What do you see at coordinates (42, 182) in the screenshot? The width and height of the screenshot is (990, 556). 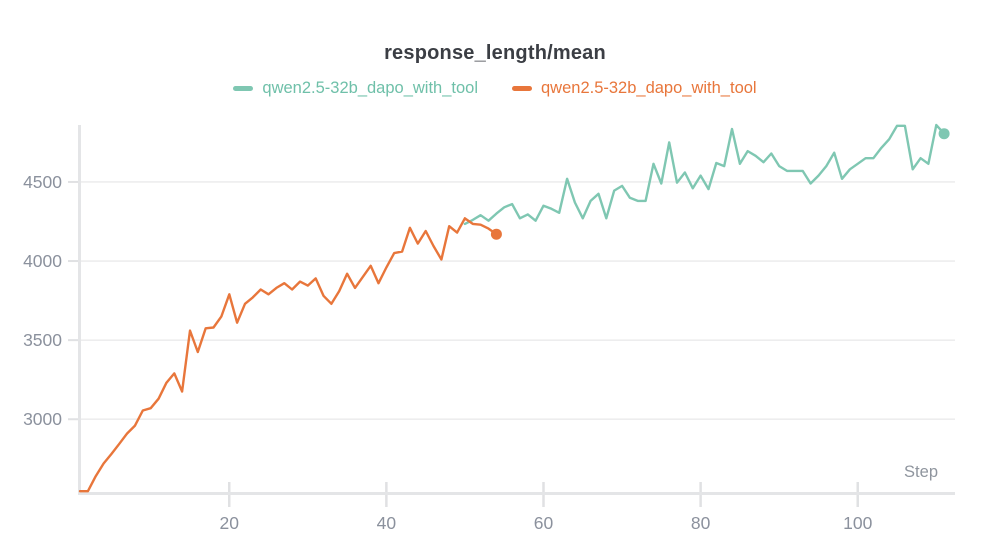 I see `y-tick-label: 4500` at bounding box center [42, 182].